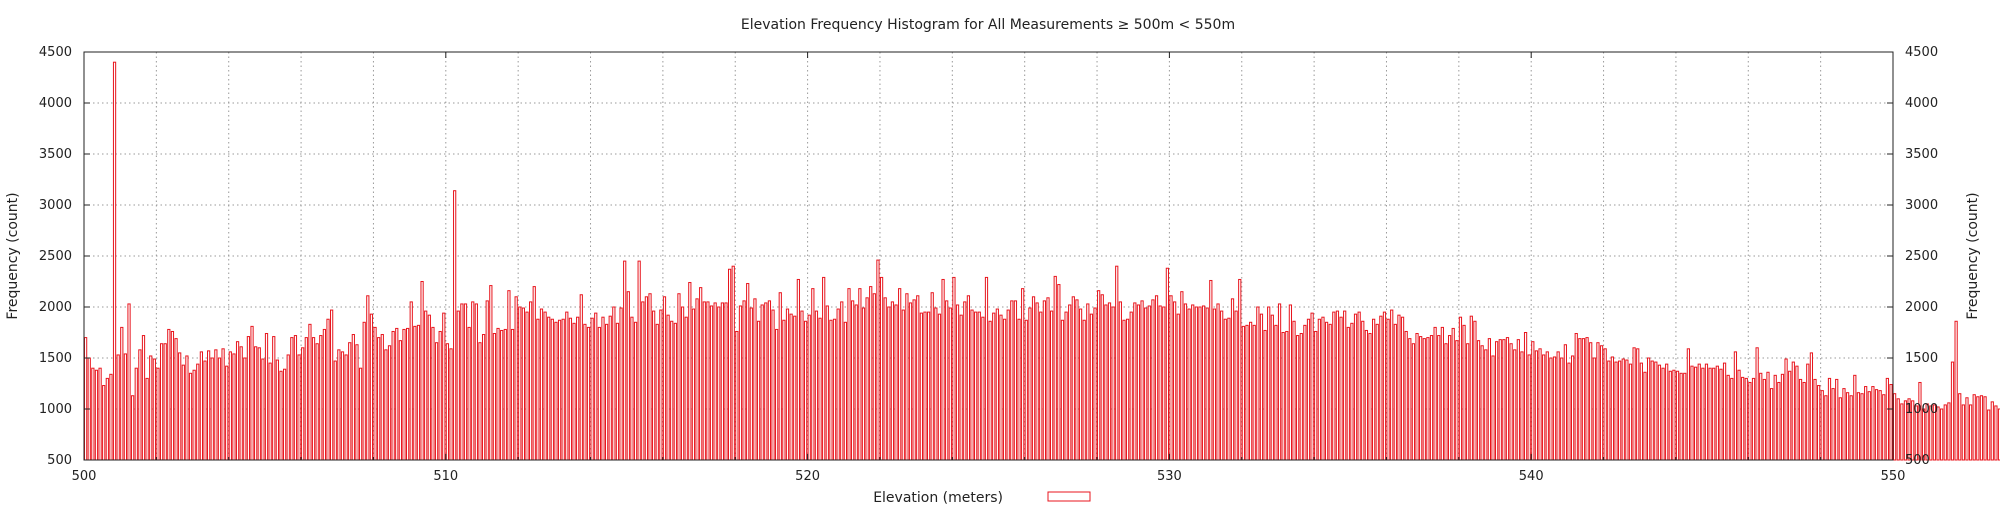 The image size is (2000, 512). Describe the element at coordinates (1921, 307) in the screenshot. I see `y-tick-label-right: 2000` at that location.